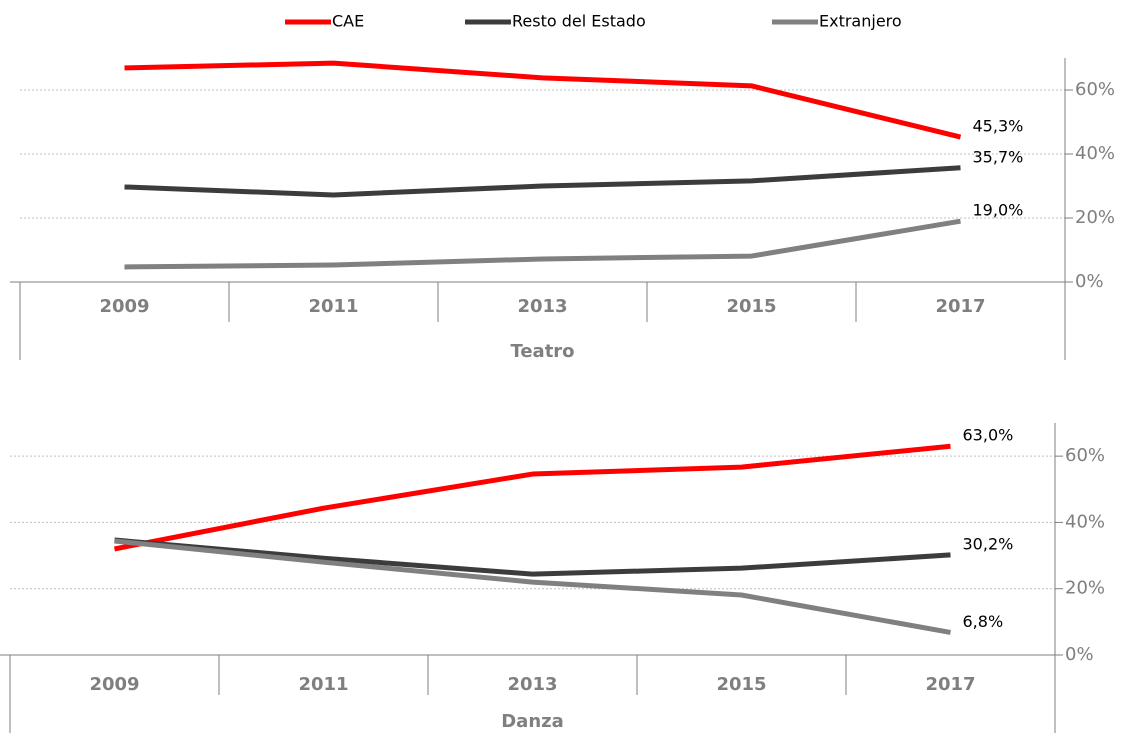 The height and width of the screenshot is (733, 1142). I want to click on data-label: 63,0%, so click(988, 435).